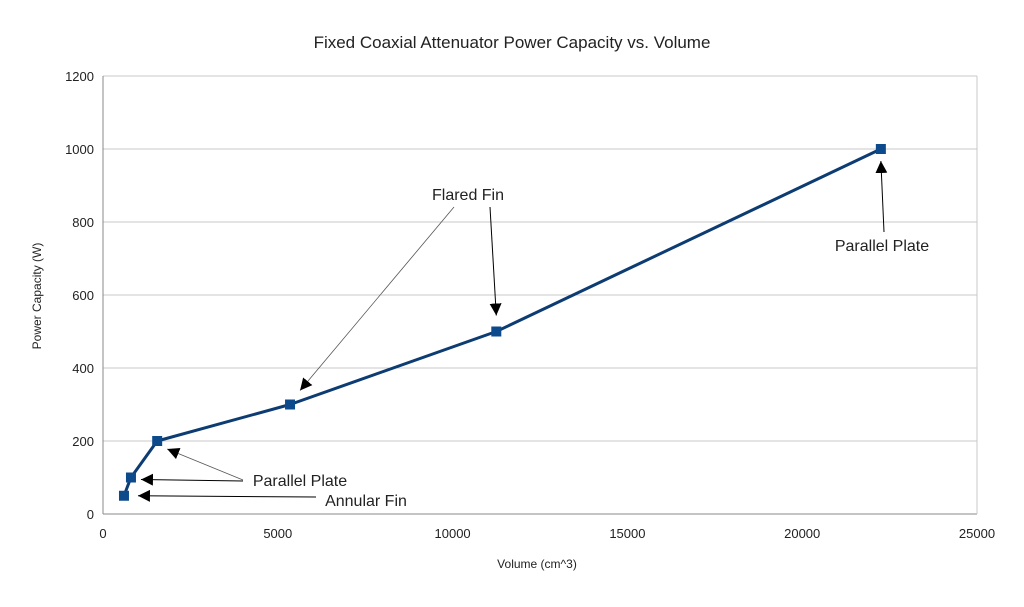 Image resolution: width=1024 pixels, height=607 pixels. Describe the element at coordinates (627, 533) in the screenshot. I see `x-tick-label: 15000` at that location.